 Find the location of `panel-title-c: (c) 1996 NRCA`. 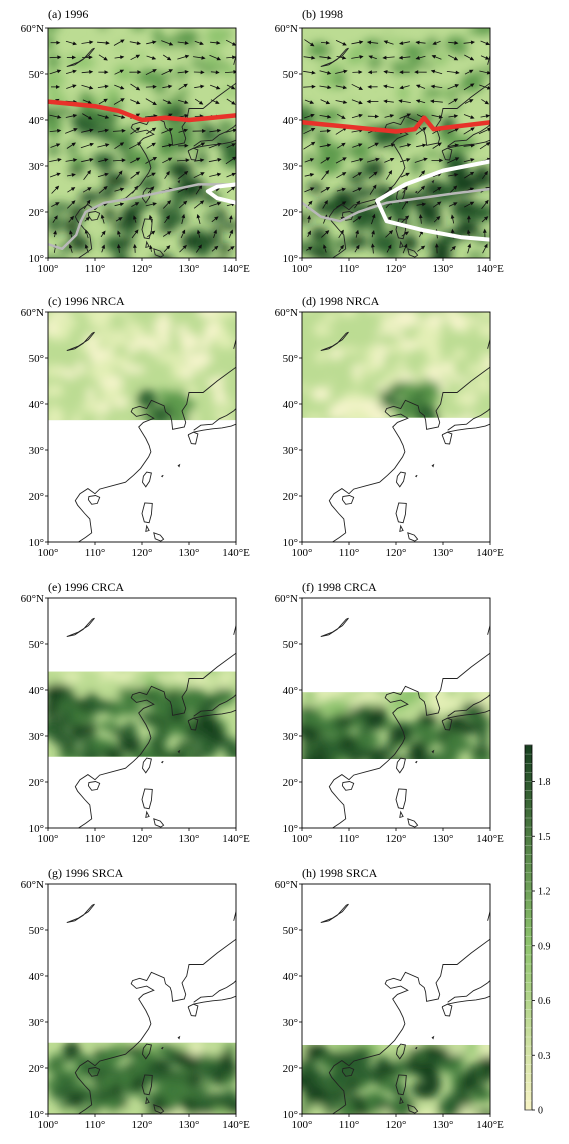

panel-title-c: (c) 1996 NRCA is located at coordinates (86, 301).